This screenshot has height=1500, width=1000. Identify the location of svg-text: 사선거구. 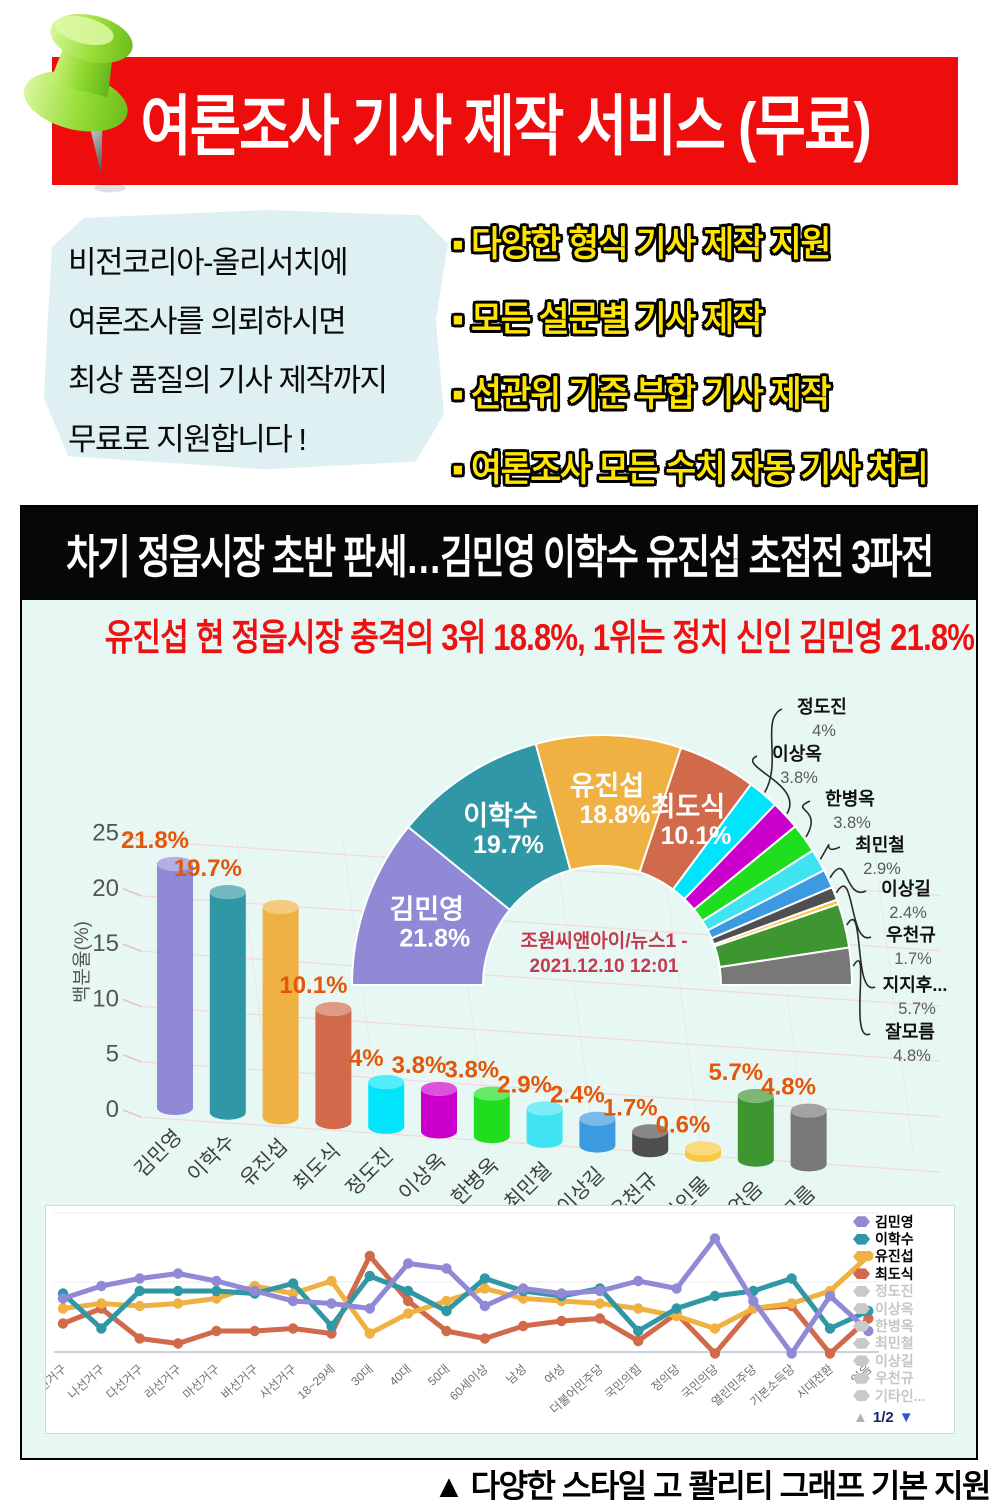
(278, 1382).